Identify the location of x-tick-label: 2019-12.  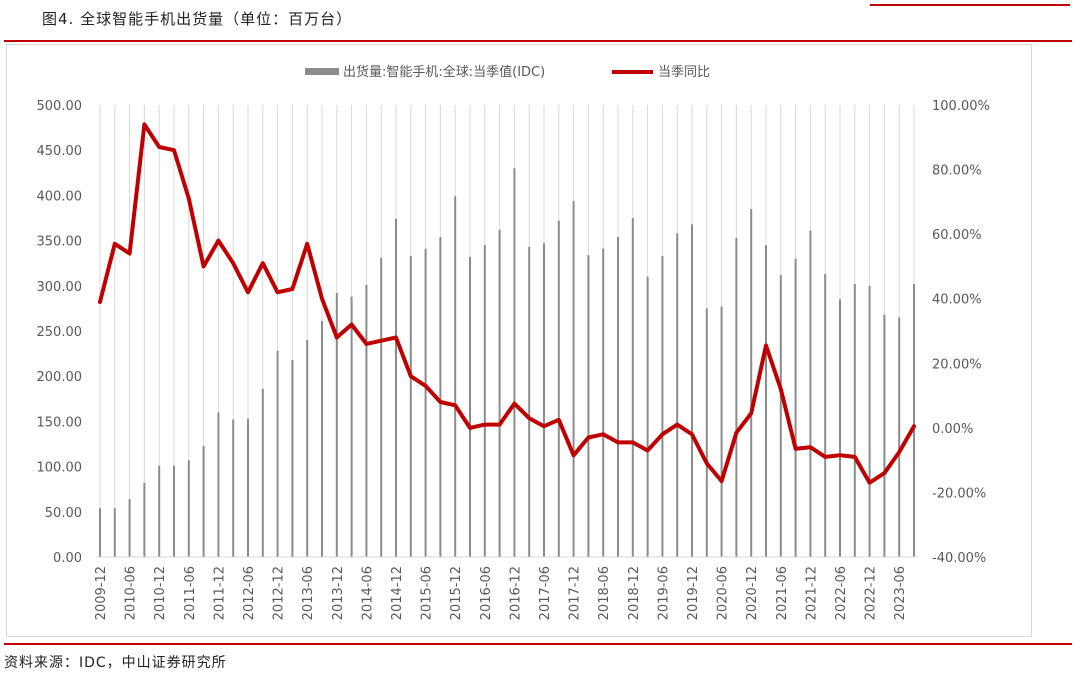
(693, 593).